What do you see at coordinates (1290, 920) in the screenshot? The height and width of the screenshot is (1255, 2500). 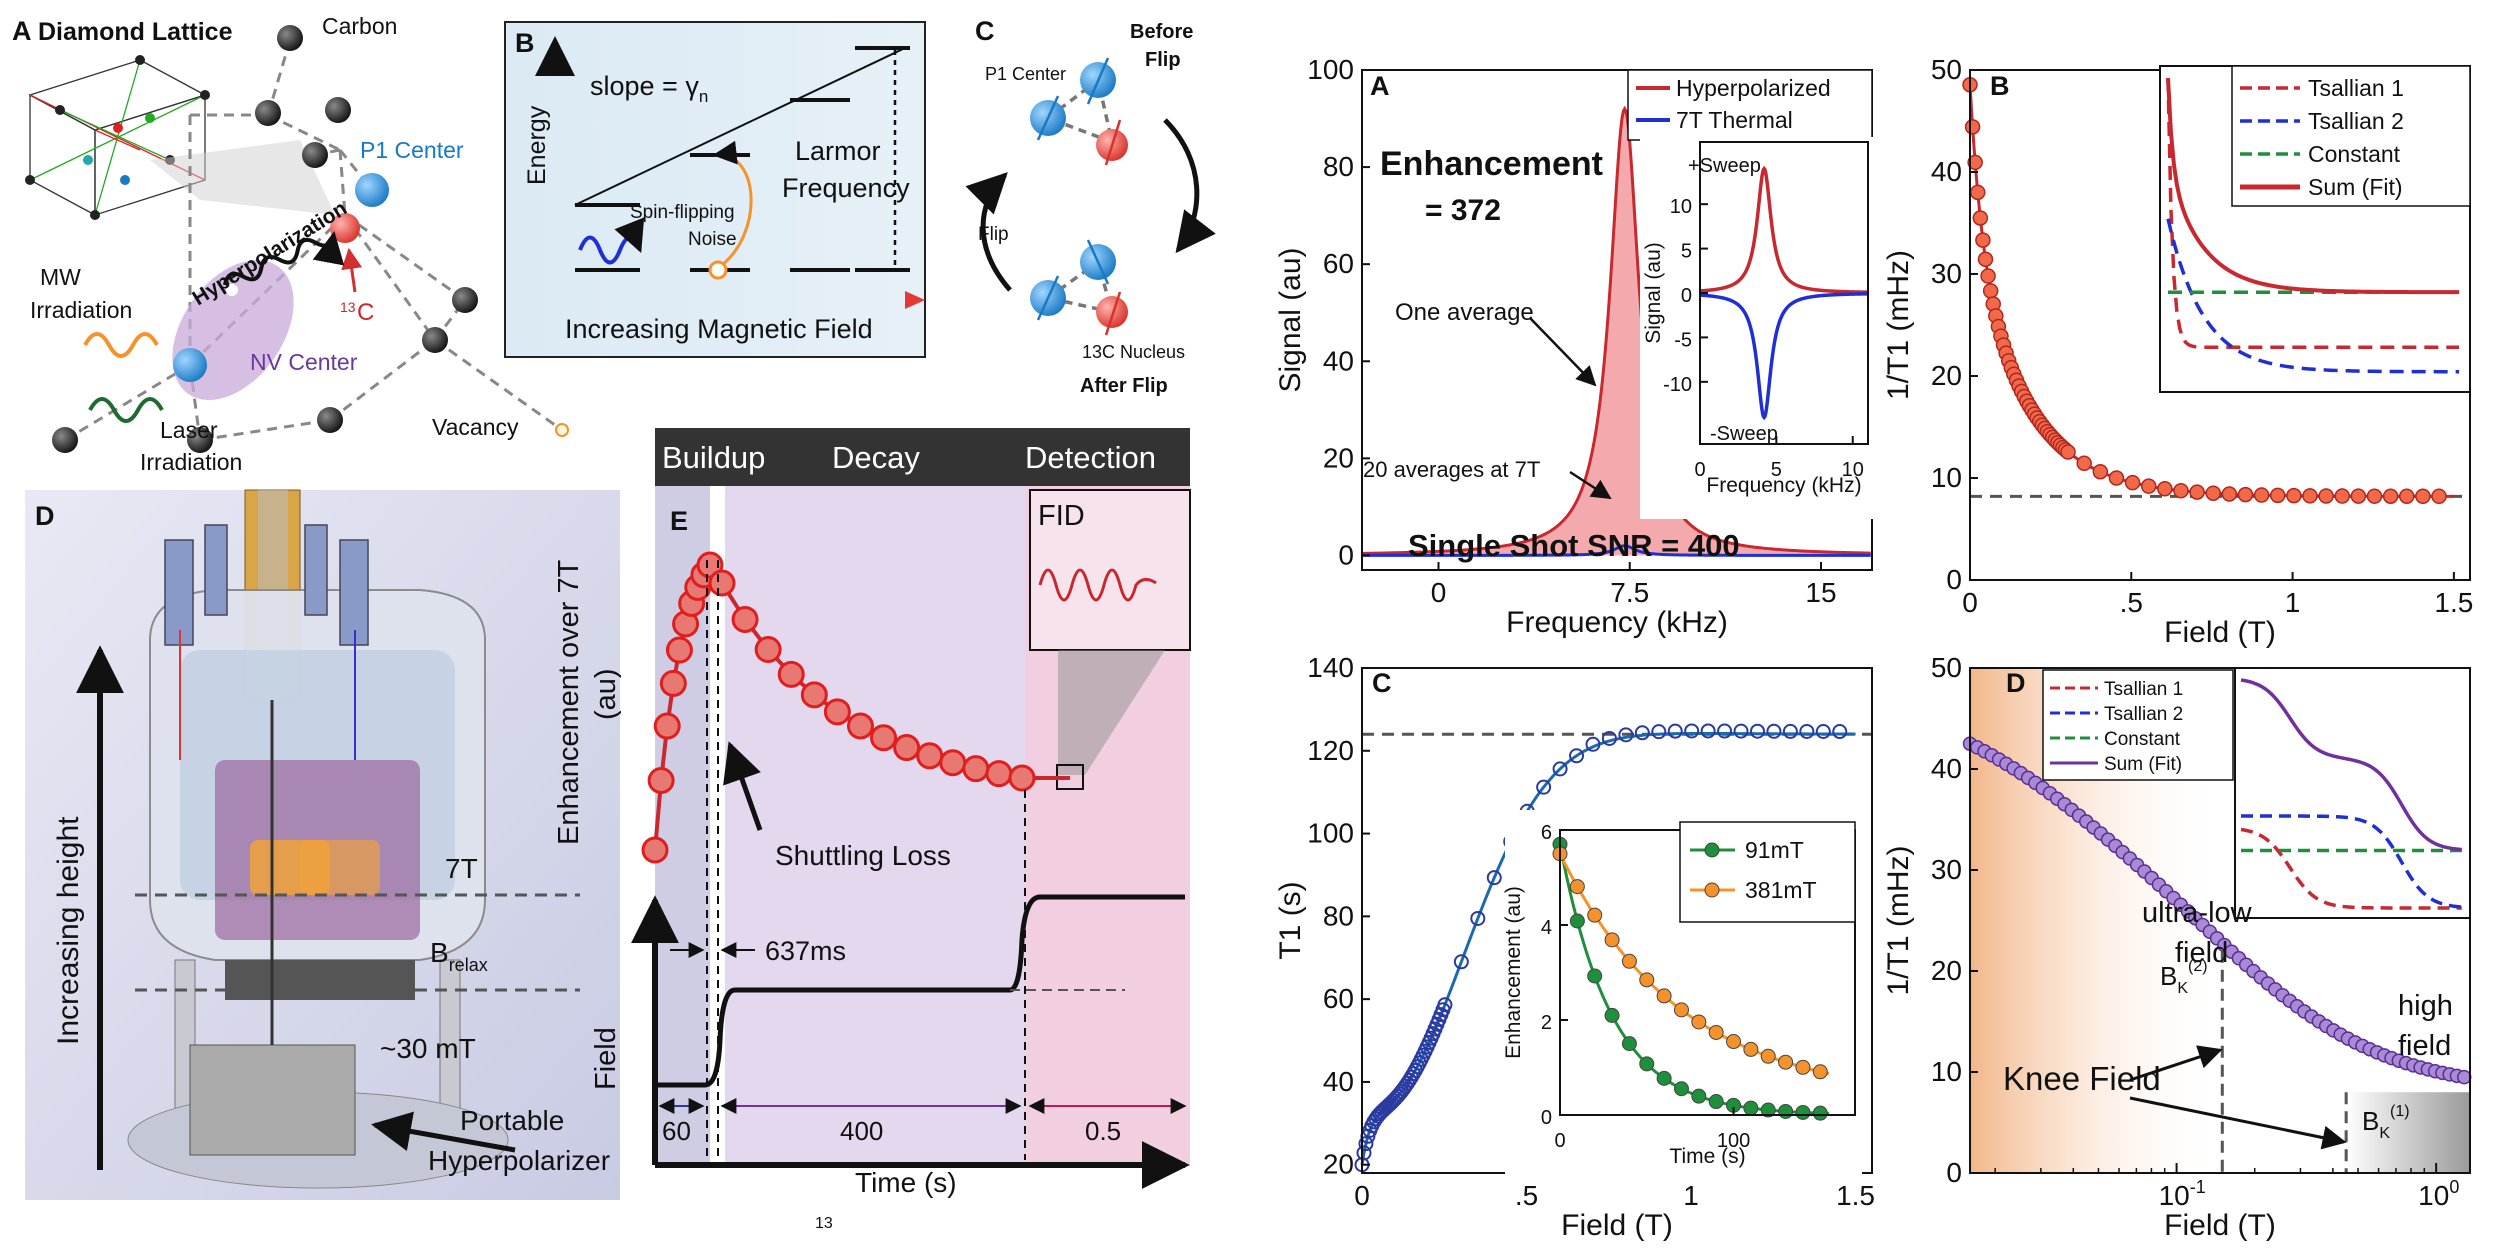 I see `chart-c-ylabel: T1 (s)` at bounding box center [1290, 920].